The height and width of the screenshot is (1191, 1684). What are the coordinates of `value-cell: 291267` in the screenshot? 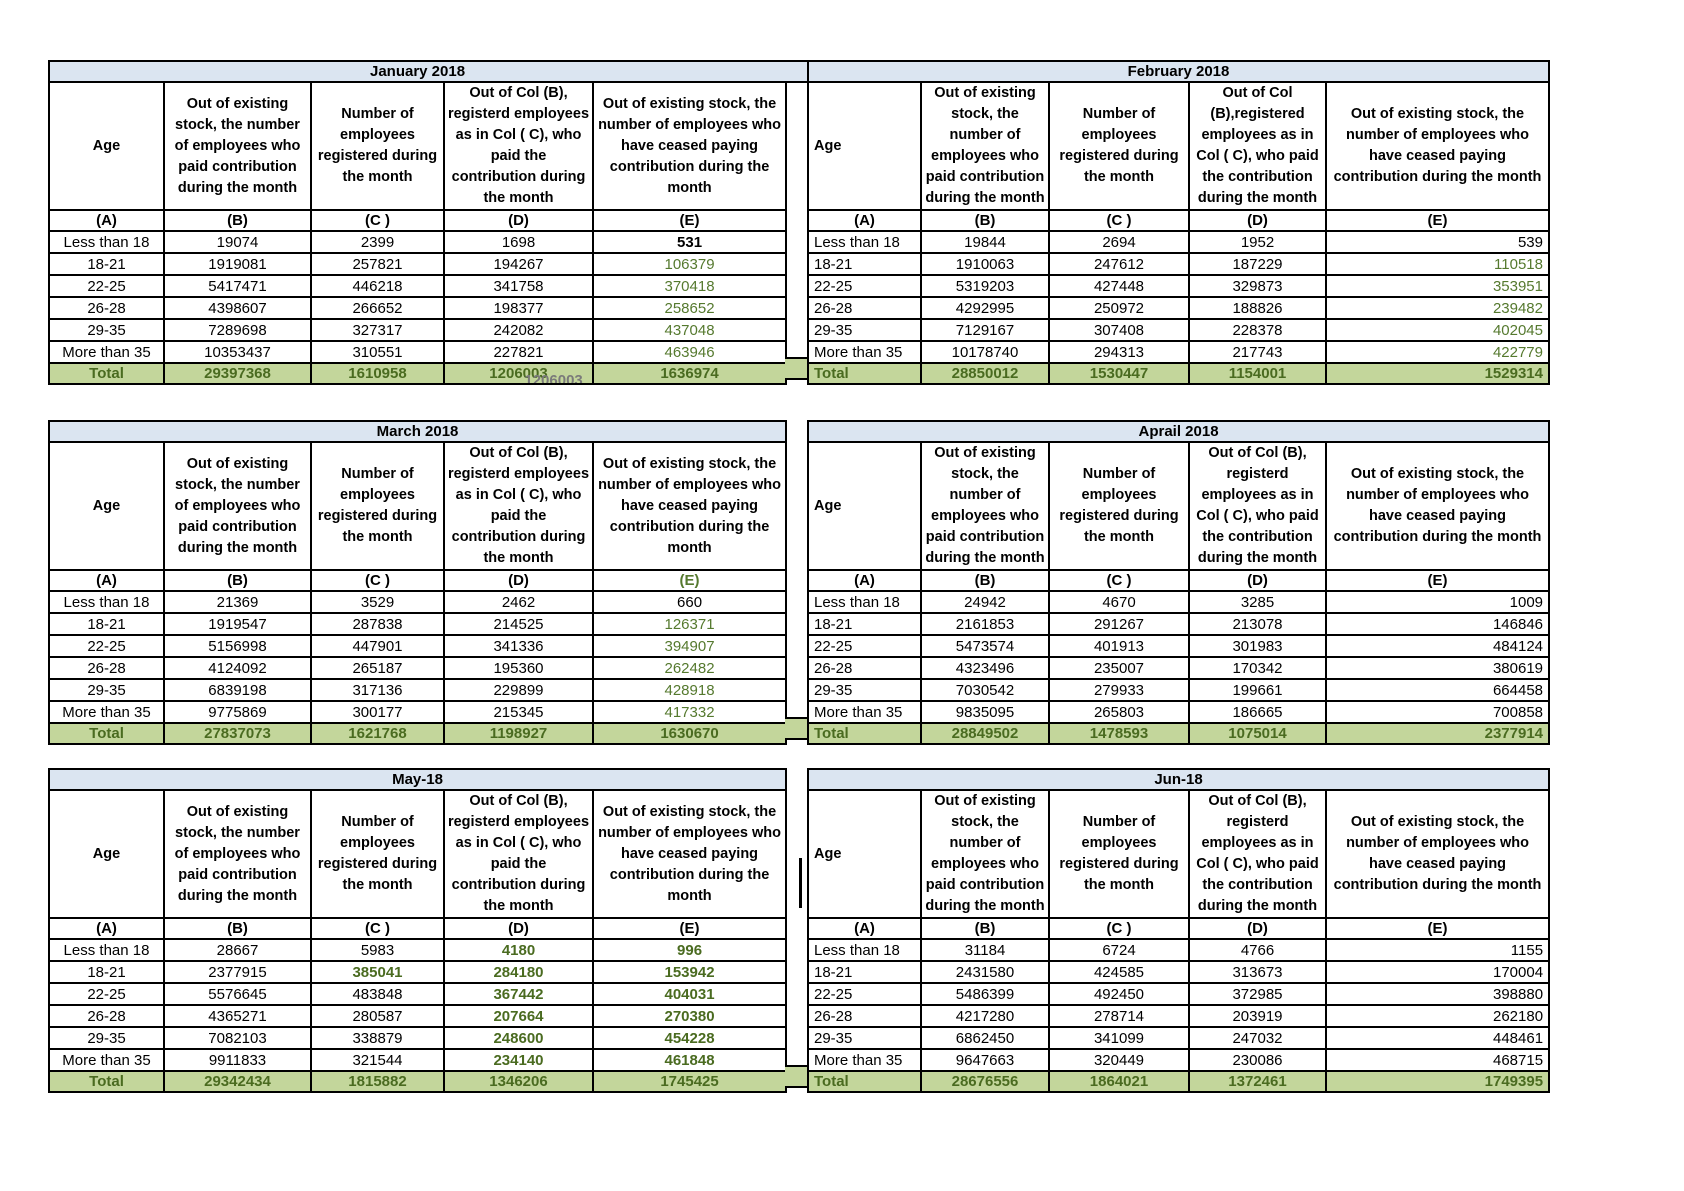 It's located at (1119, 624).